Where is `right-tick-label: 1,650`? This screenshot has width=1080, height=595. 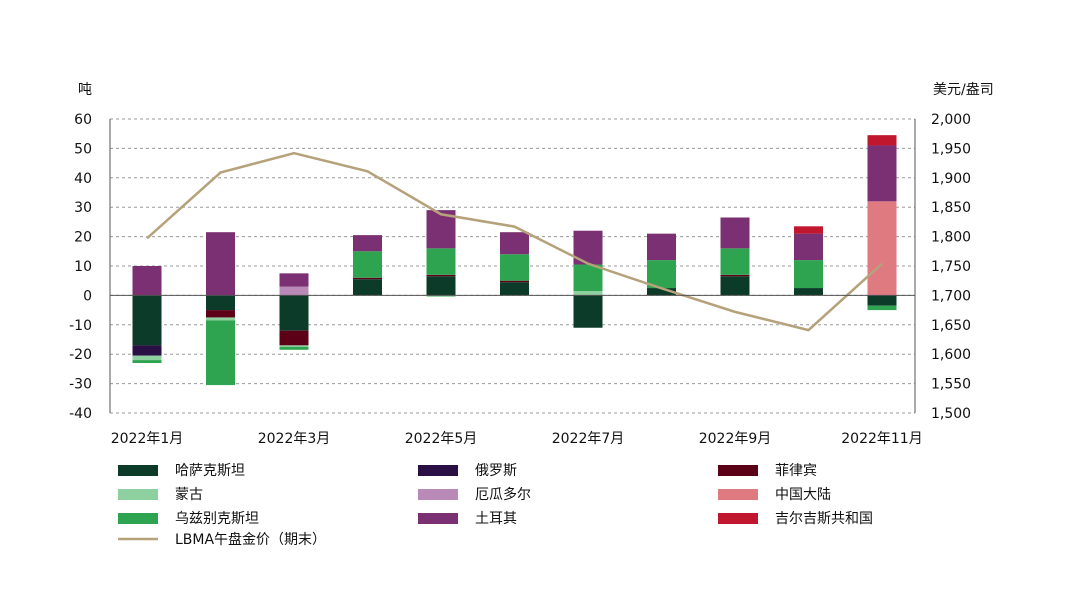 right-tick-label: 1,650 is located at coordinates (951, 326).